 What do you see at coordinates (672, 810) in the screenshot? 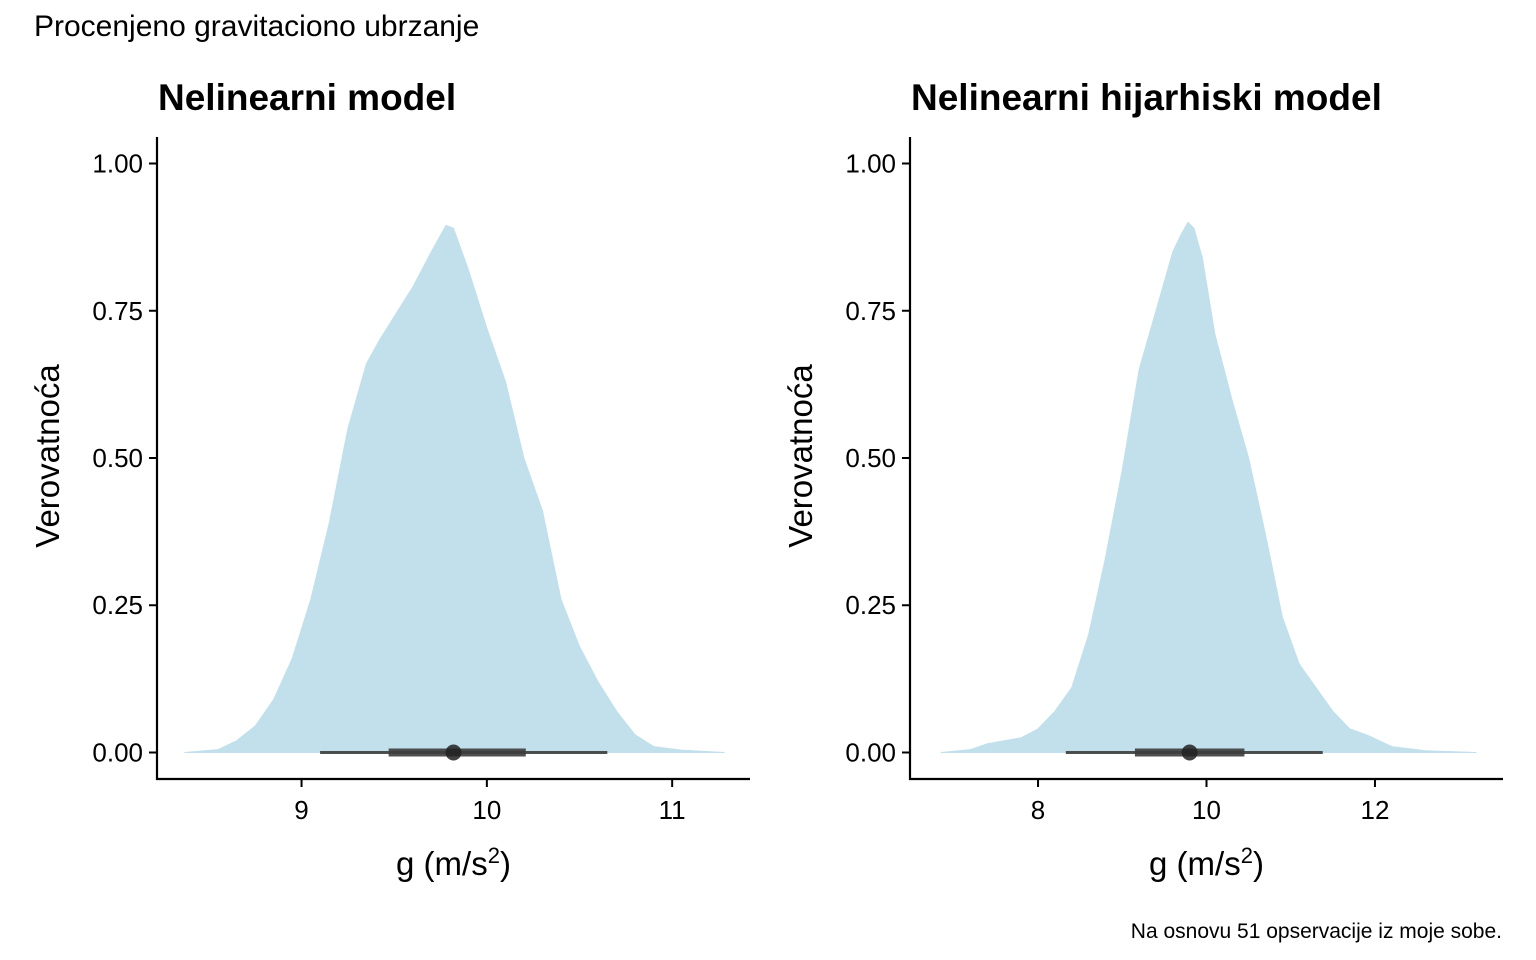
I see `x-tick-label: 11` at bounding box center [672, 810].